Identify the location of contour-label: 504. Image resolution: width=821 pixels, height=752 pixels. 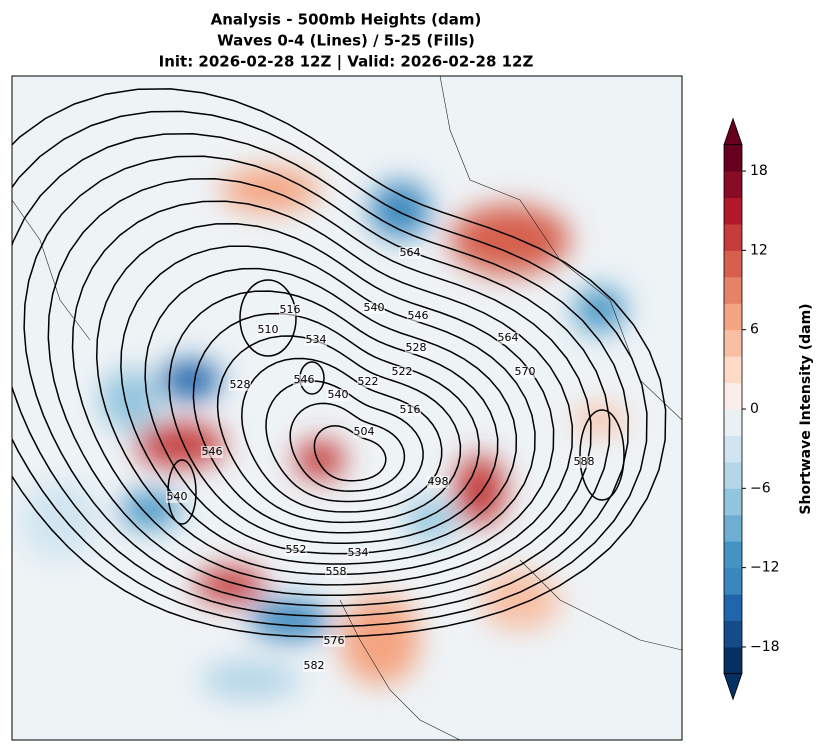
(364, 431).